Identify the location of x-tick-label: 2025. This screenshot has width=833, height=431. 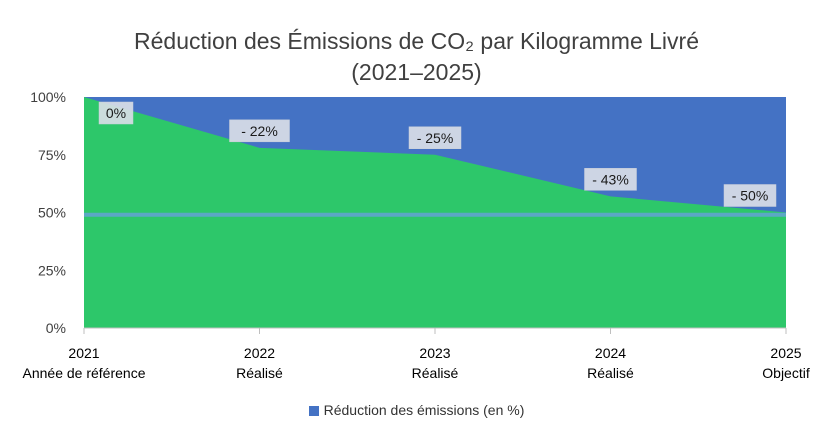
(785, 353).